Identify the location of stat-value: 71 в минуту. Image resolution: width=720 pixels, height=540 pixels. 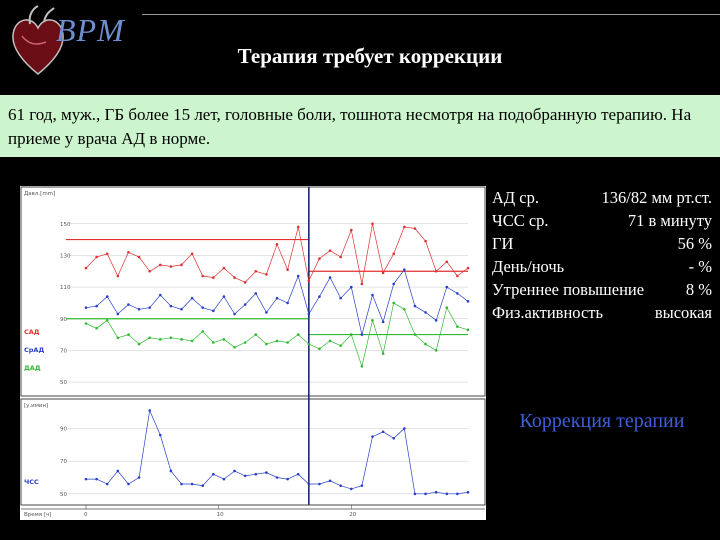
(669, 220).